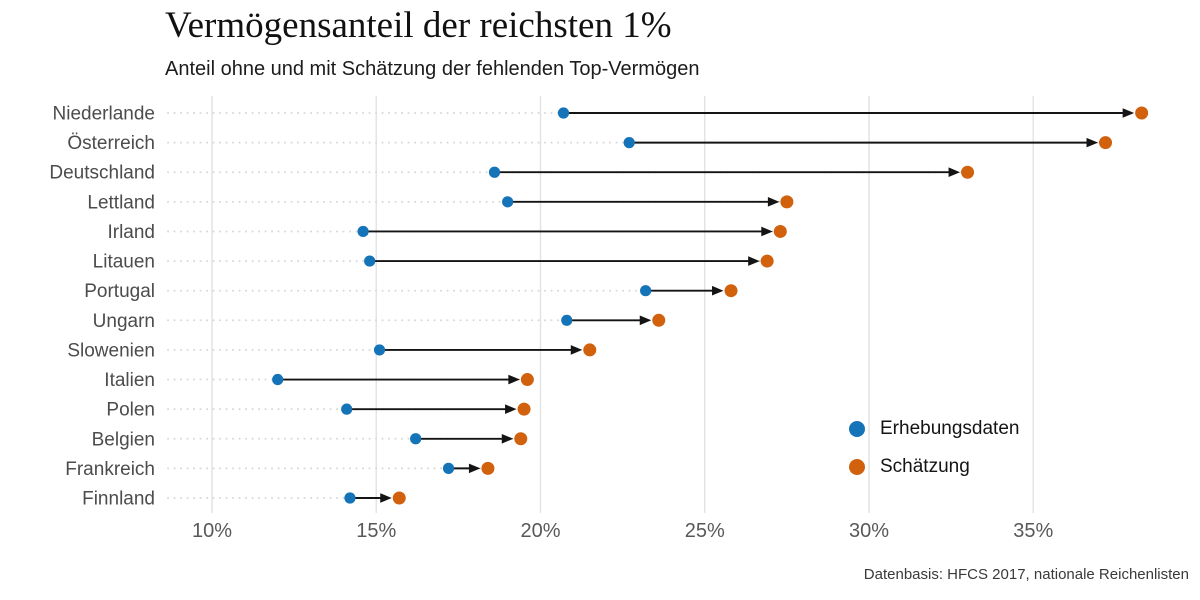 This screenshot has width=1200, height=600. What do you see at coordinates (130, 410) in the screenshot?
I see `country-label: Polen` at bounding box center [130, 410].